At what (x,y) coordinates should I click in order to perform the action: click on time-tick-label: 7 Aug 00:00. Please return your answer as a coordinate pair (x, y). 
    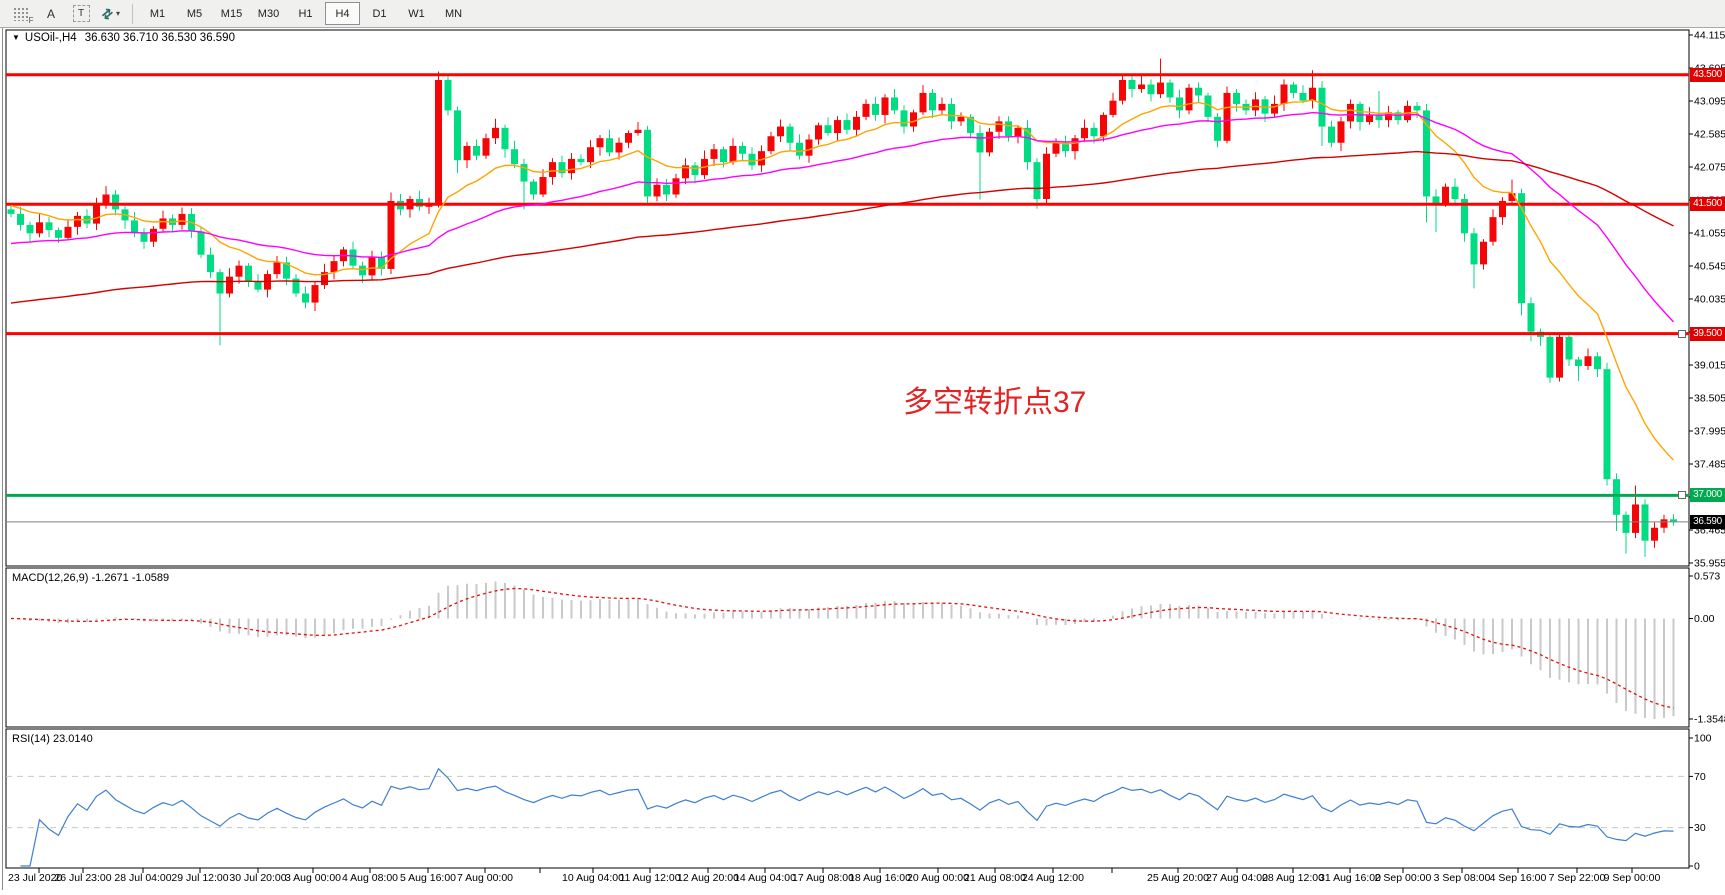
    Looking at the image, I should click on (485, 878).